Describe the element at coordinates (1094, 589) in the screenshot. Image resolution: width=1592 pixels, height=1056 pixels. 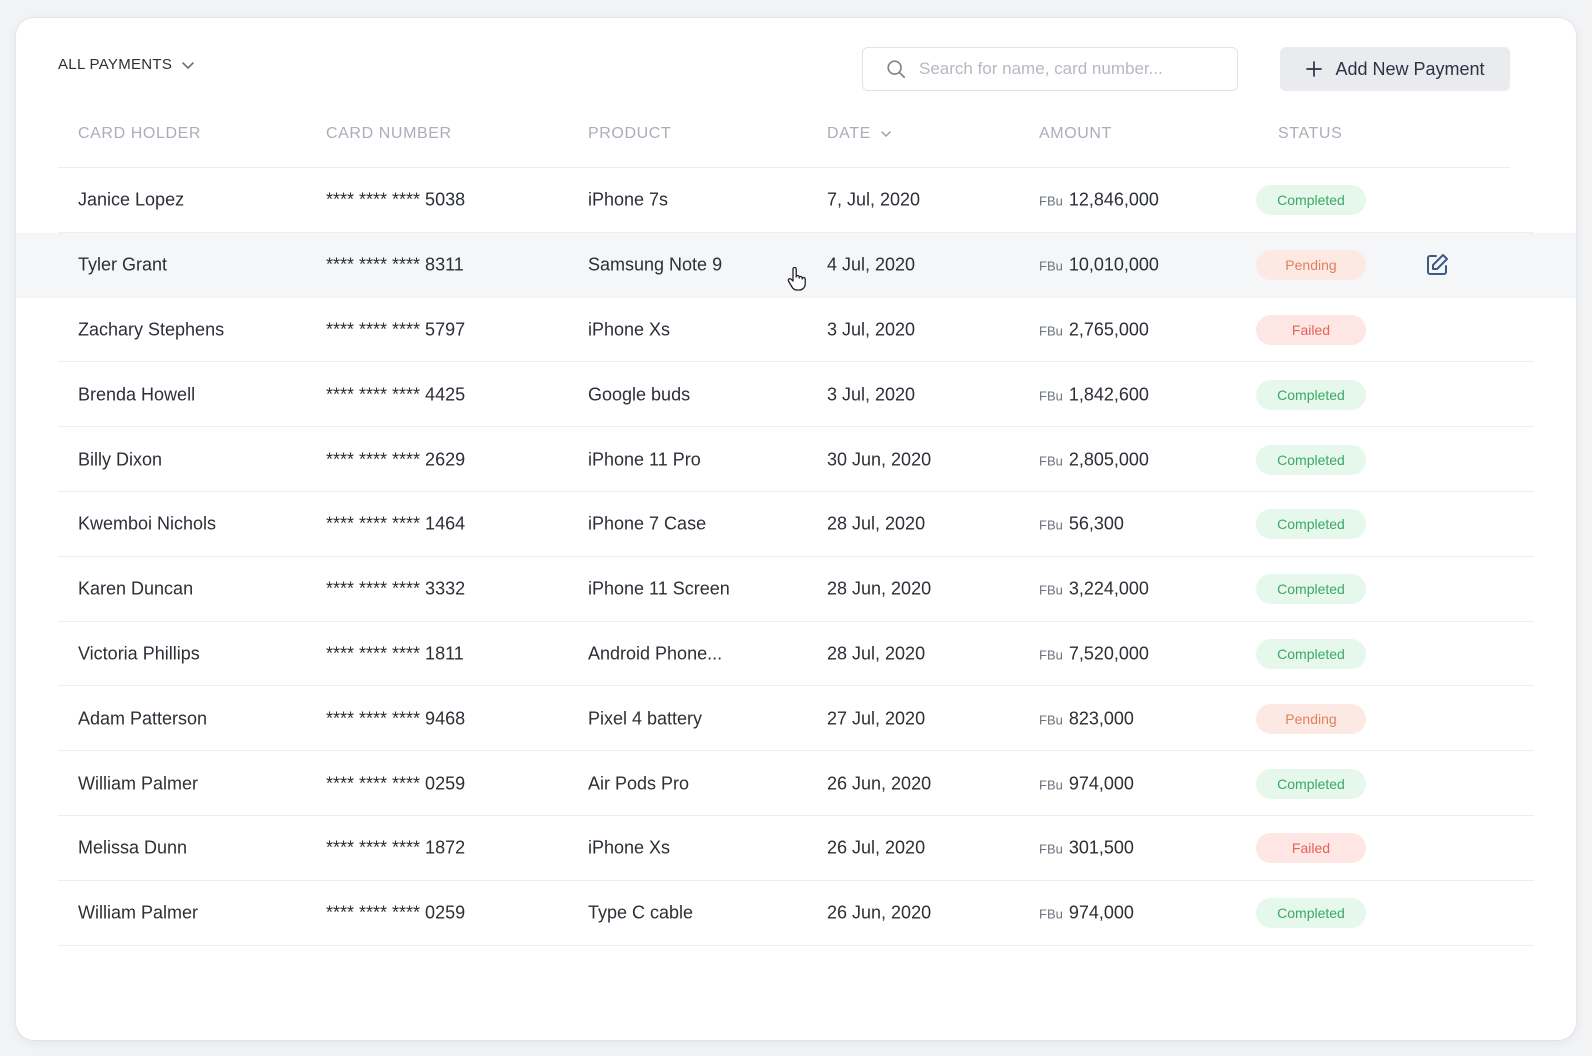
I see `amount-cell: FBu 3,224,000` at that location.